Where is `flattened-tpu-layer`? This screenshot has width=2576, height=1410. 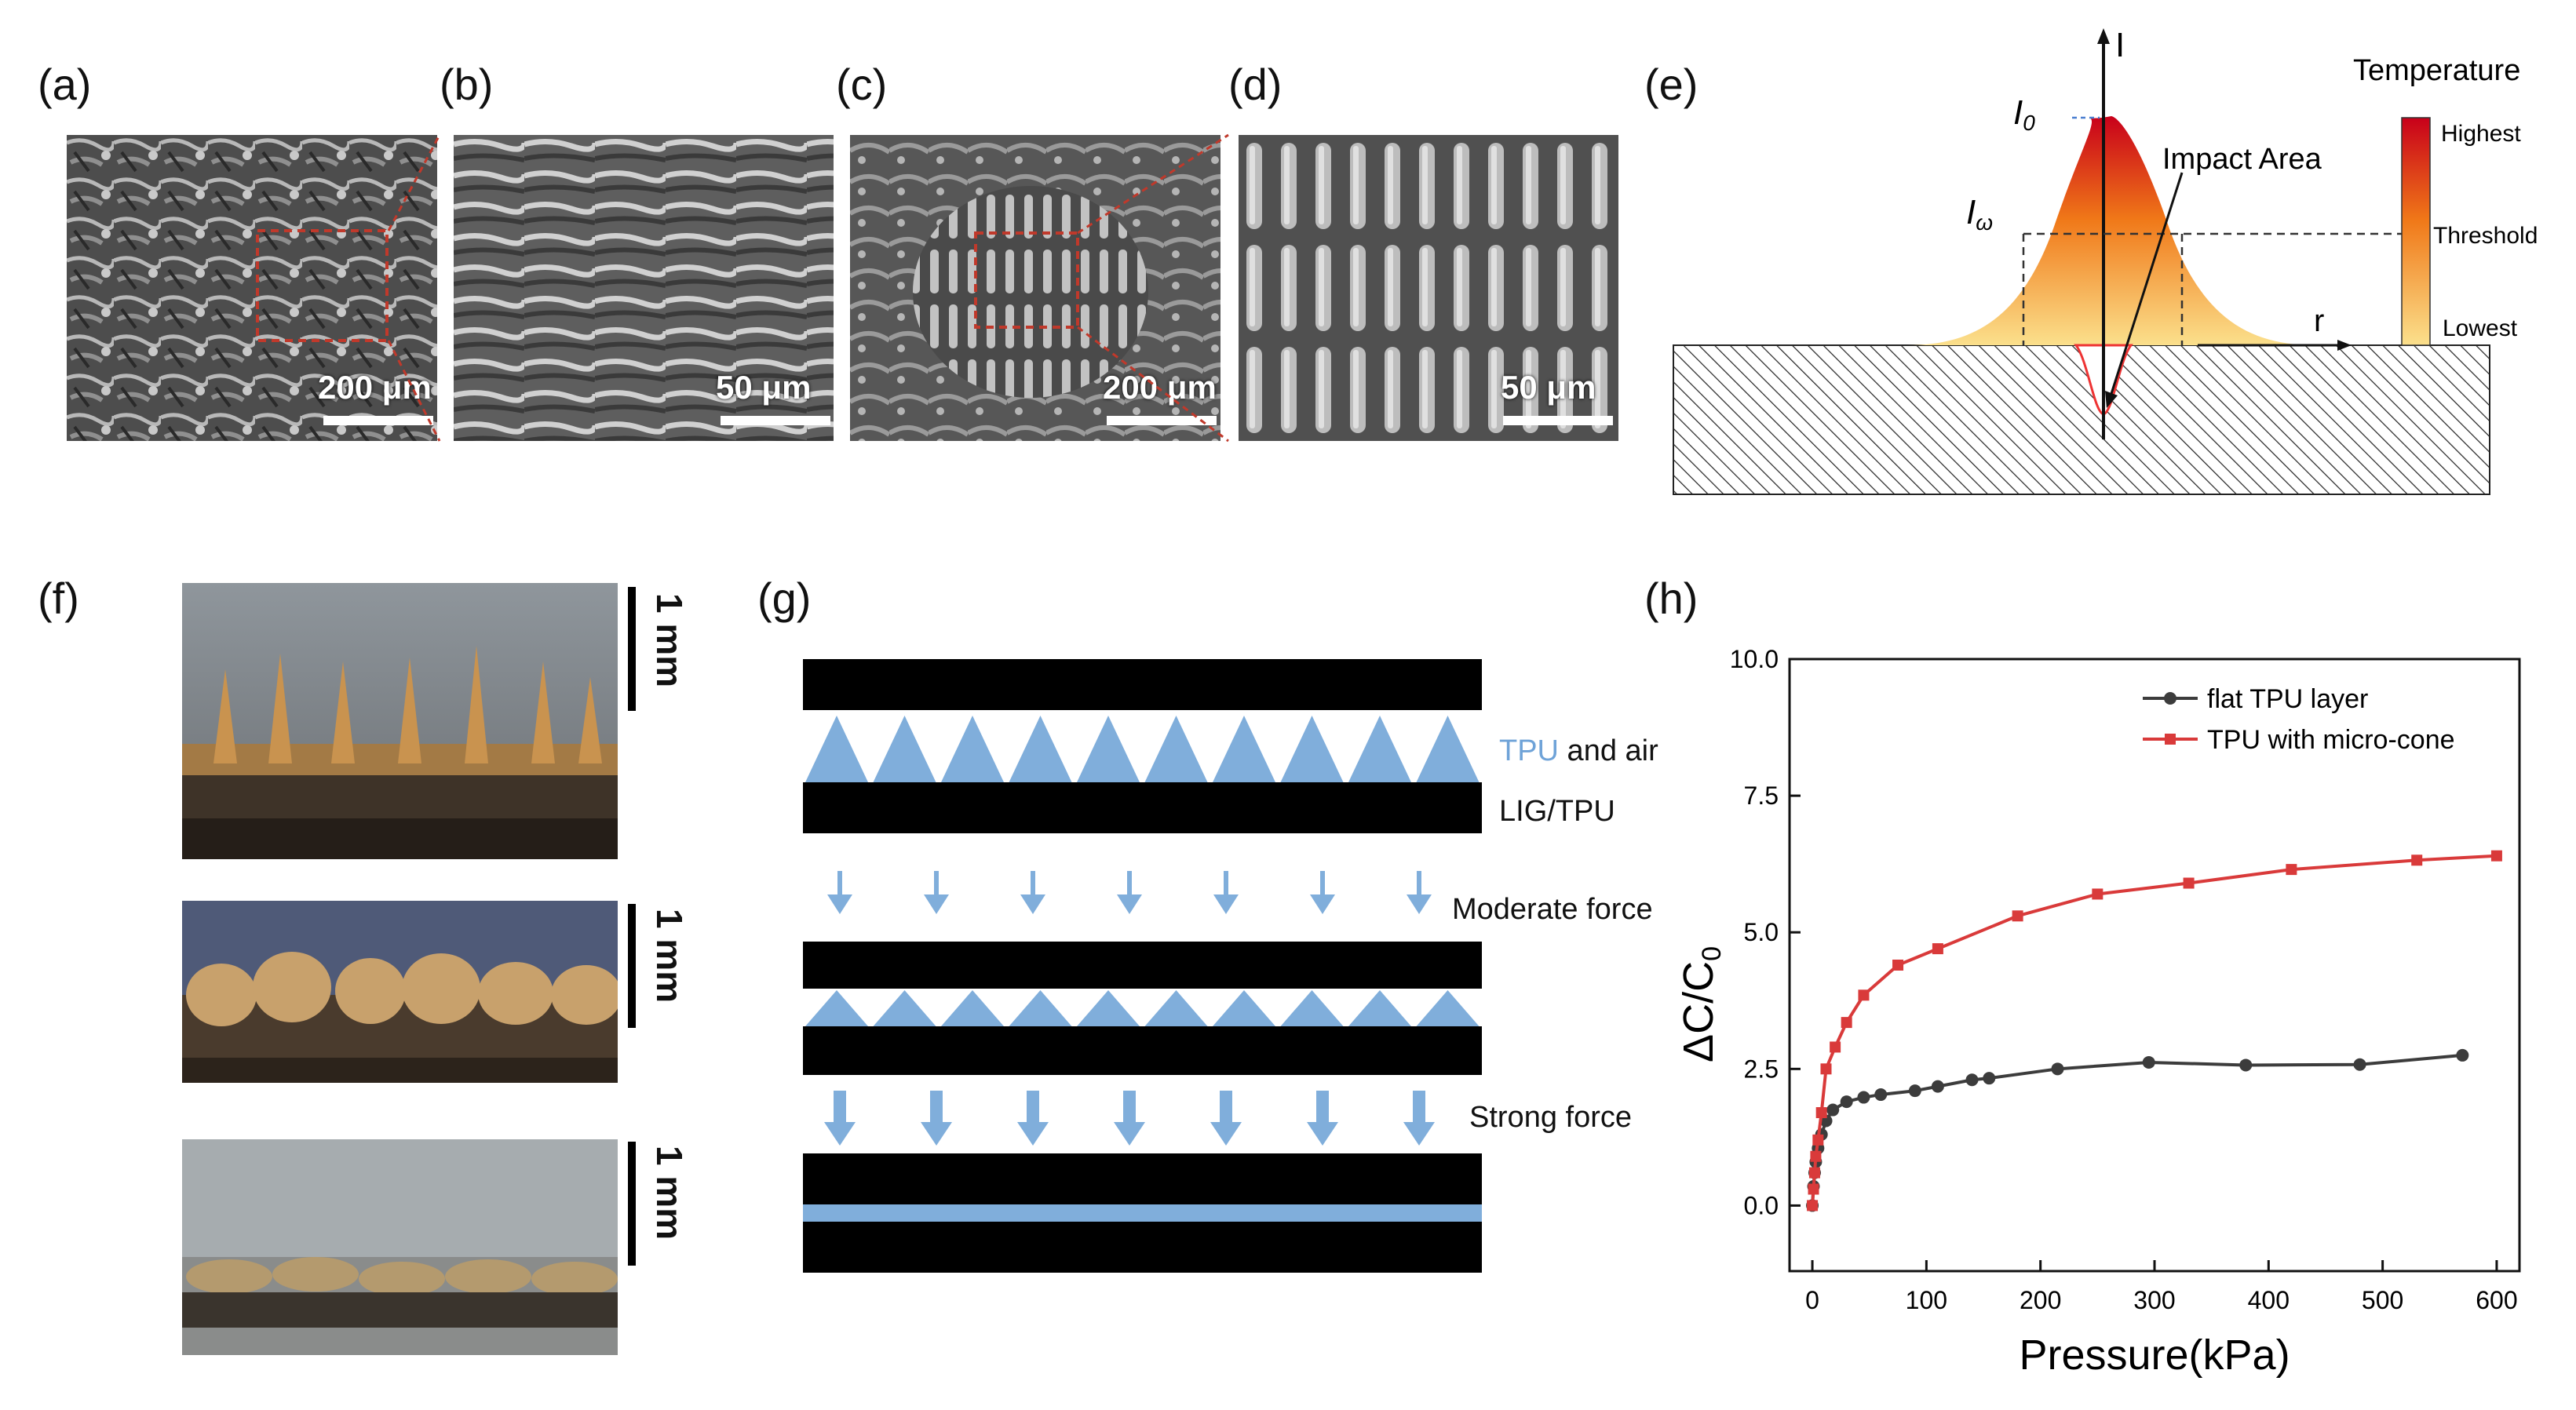
flattened-tpu-layer is located at coordinates (1142, 1213).